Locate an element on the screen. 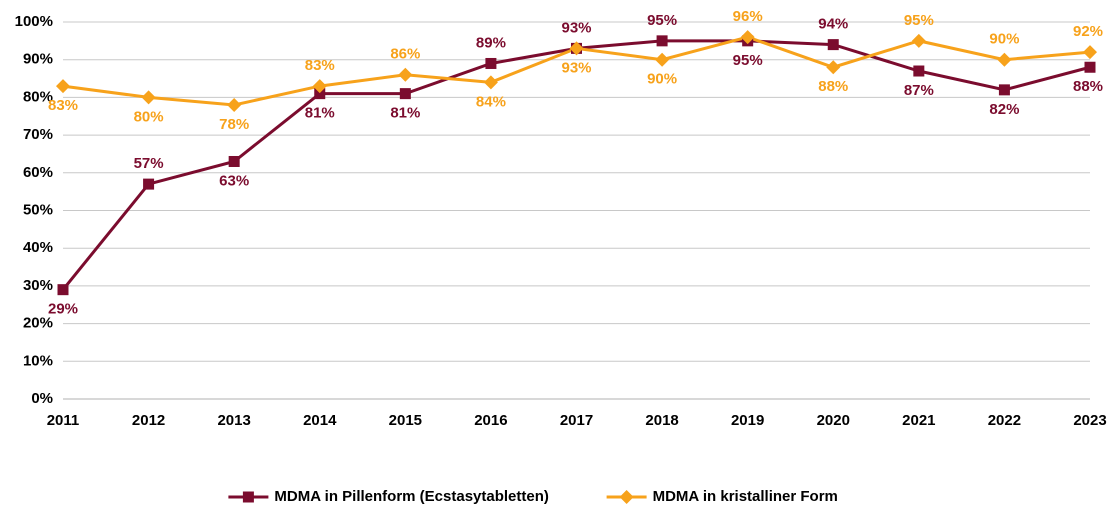 This screenshot has height=507, width=1110. legend-item: MDMA in kristalliner Form is located at coordinates (722, 496).